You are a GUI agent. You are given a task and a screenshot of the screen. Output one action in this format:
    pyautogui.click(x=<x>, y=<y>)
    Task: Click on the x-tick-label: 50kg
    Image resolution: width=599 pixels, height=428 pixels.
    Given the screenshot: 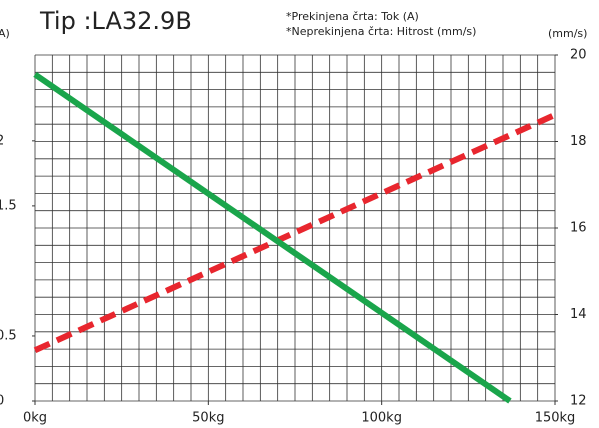 What is the action you would take?
    pyautogui.click(x=208, y=418)
    